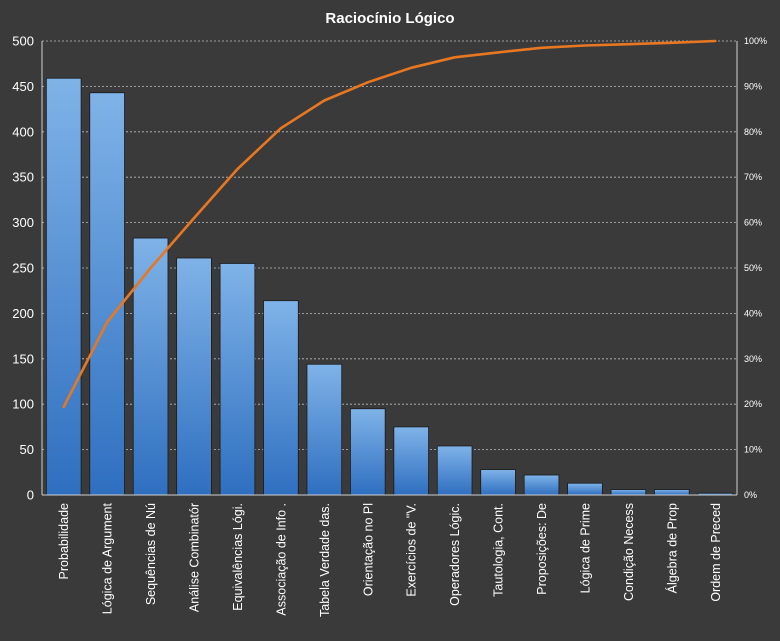  I want to click on x-tick-label: Sequências de Nú, so click(151, 554).